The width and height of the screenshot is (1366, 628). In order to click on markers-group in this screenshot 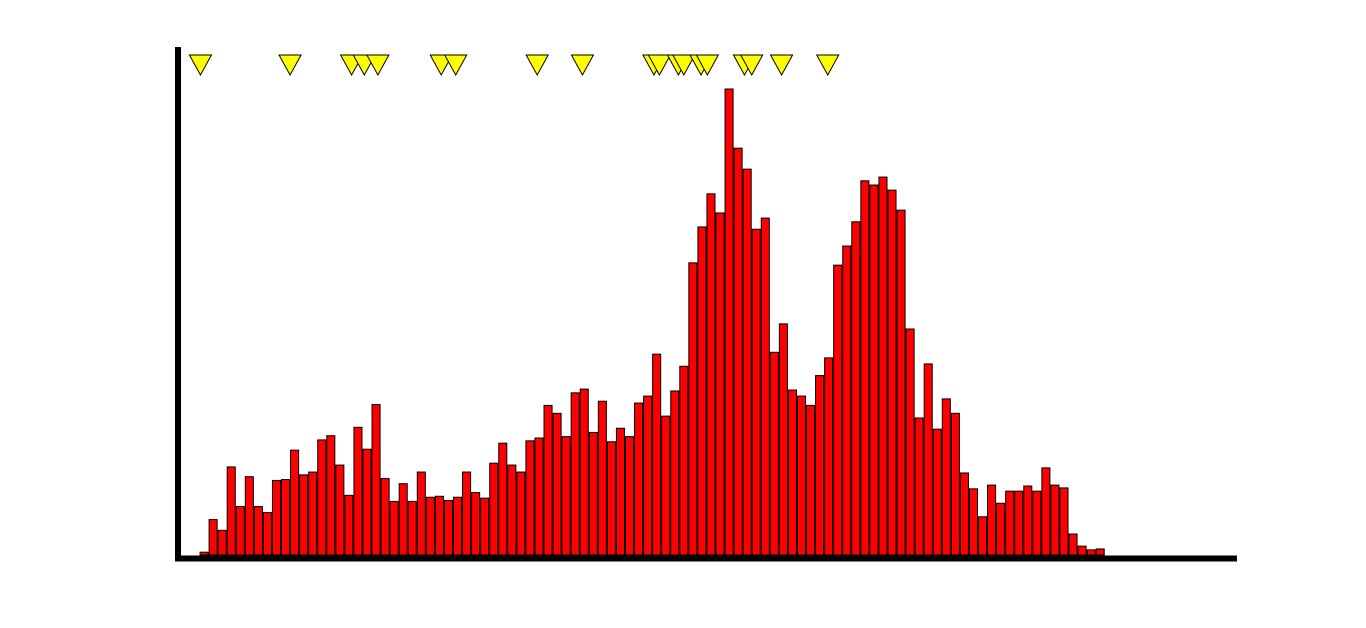, I will do `click(514, 65)`.